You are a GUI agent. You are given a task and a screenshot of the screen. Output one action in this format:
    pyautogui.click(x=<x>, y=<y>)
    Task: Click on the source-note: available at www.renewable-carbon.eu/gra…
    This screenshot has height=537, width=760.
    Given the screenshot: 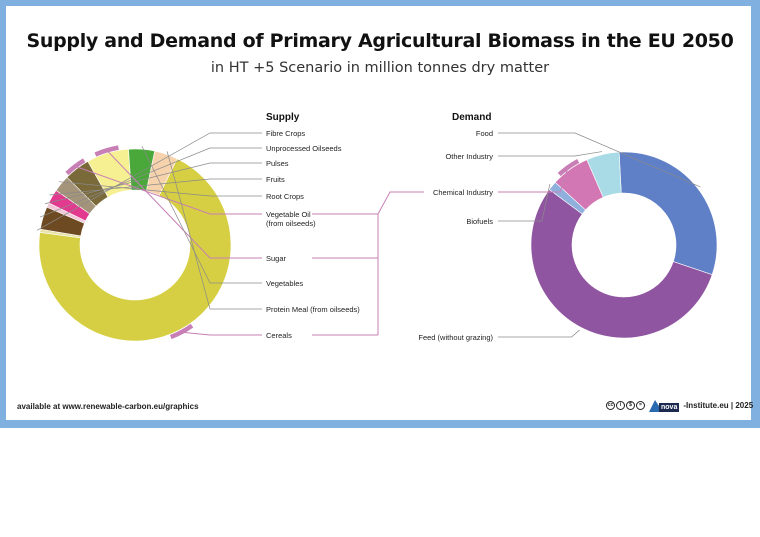 What is the action you would take?
    pyautogui.click(x=108, y=406)
    